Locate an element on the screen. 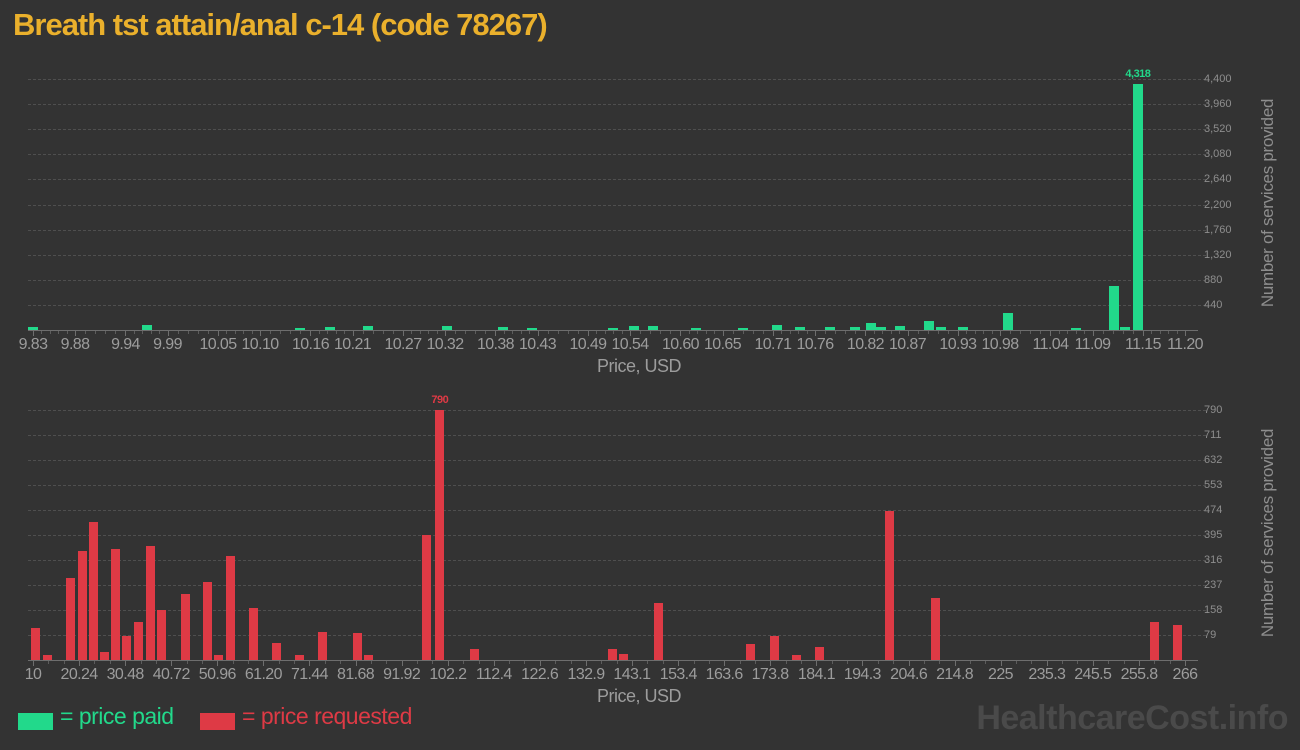 The width and height of the screenshot is (1300, 750). x-tick-label: 11.20 is located at coordinates (1185, 344).